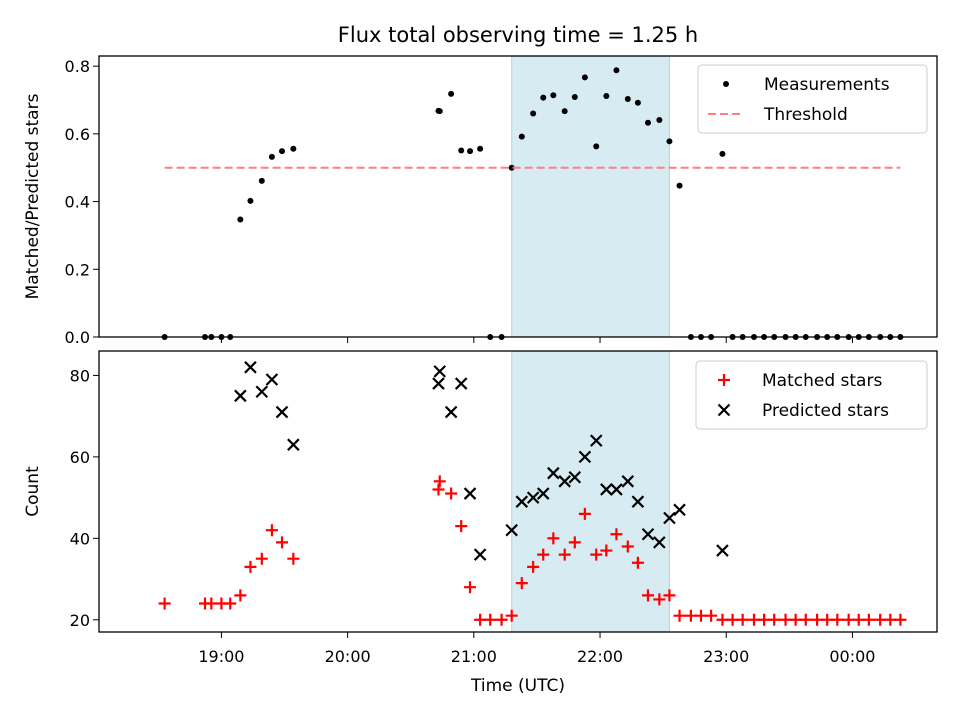 This screenshot has height=720, width=960. I want to click on y-axis-label: Count, so click(33, 491).